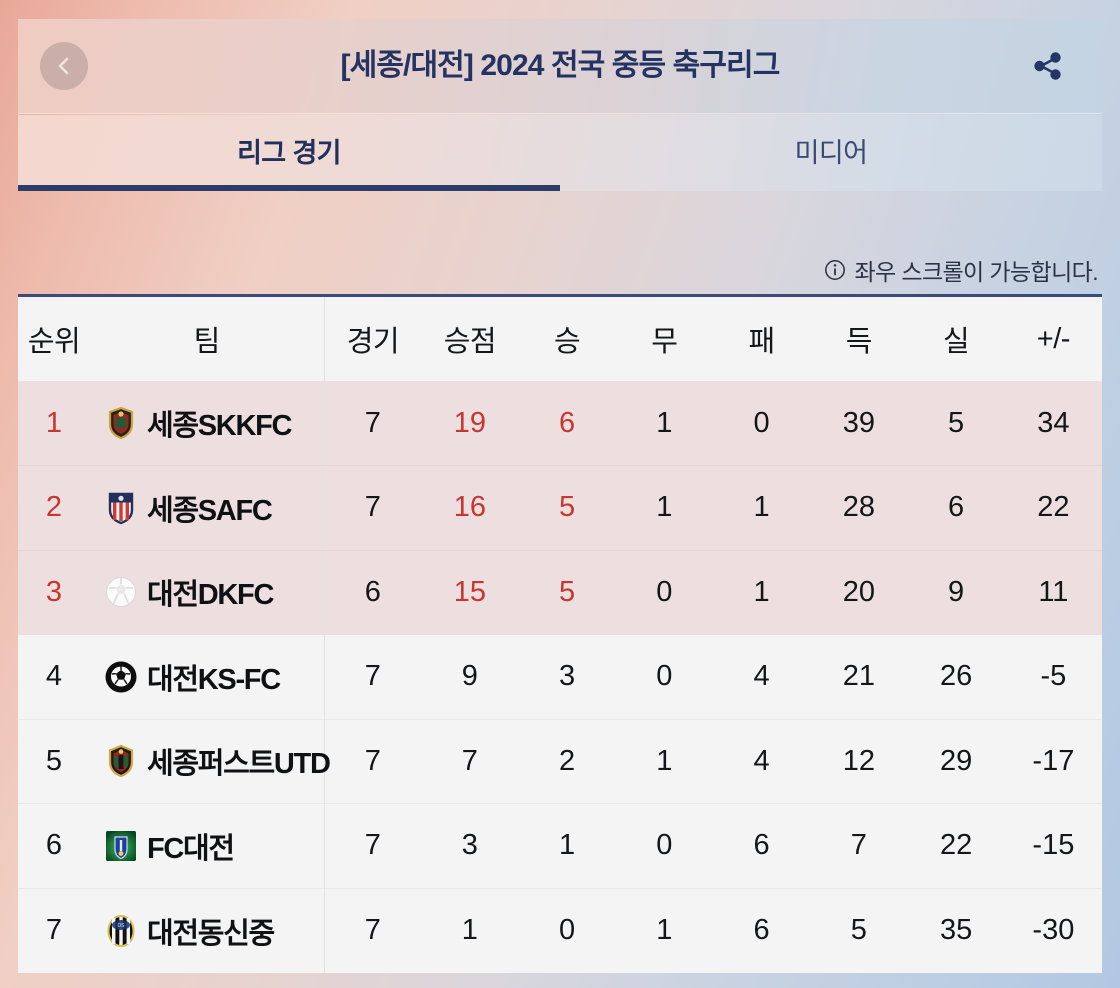 The height and width of the screenshot is (988, 1120). I want to click on tab-label: 미디어, so click(831, 152).